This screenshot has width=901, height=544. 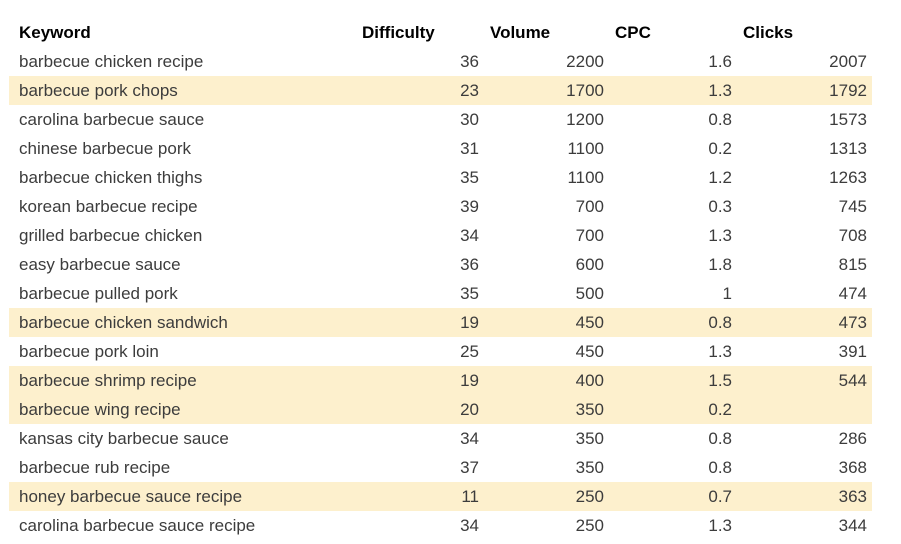 I want to click on cell-volume: 400, so click(x=546, y=380).